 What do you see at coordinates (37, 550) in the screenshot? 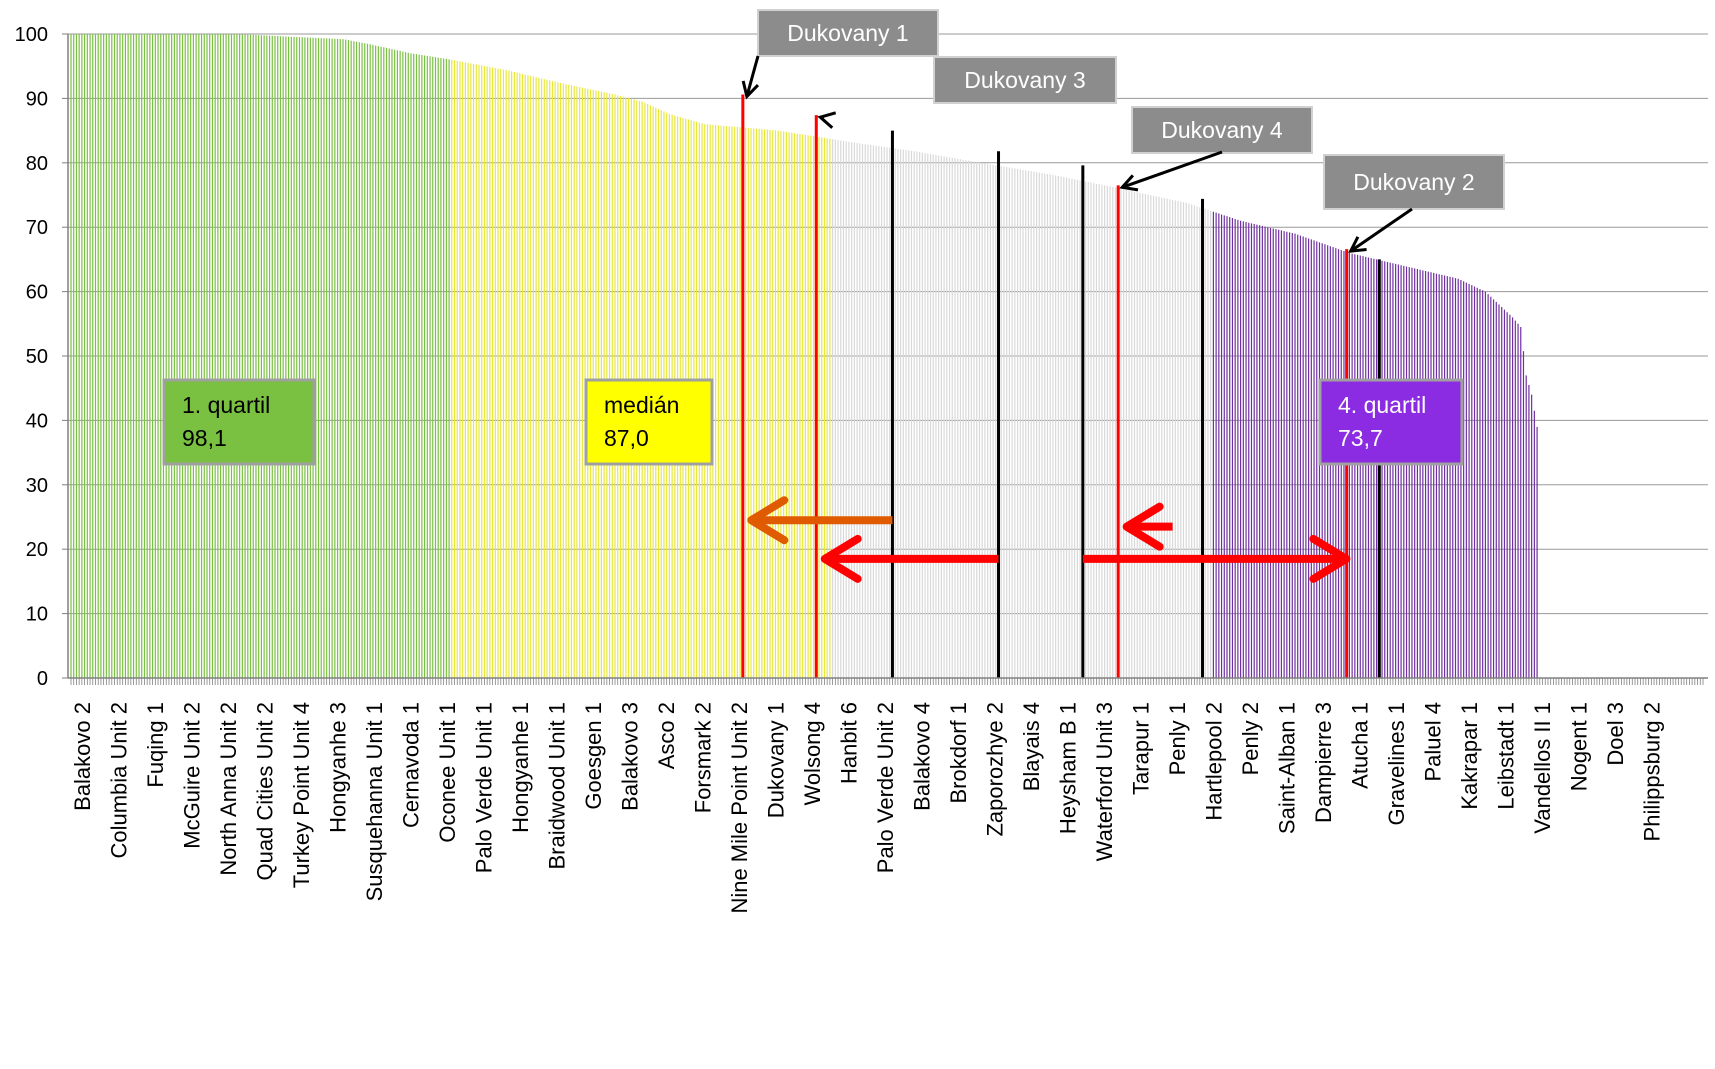
I see `y-tick-label: 20` at bounding box center [37, 550].